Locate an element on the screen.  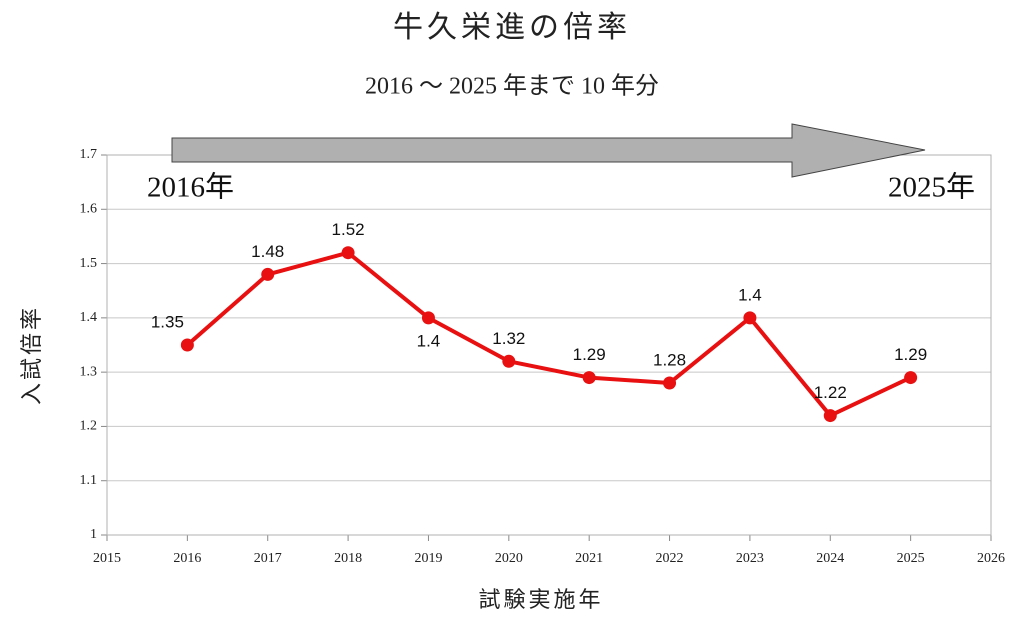
x-tick-label: 2023 is located at coordinates (750, 558).